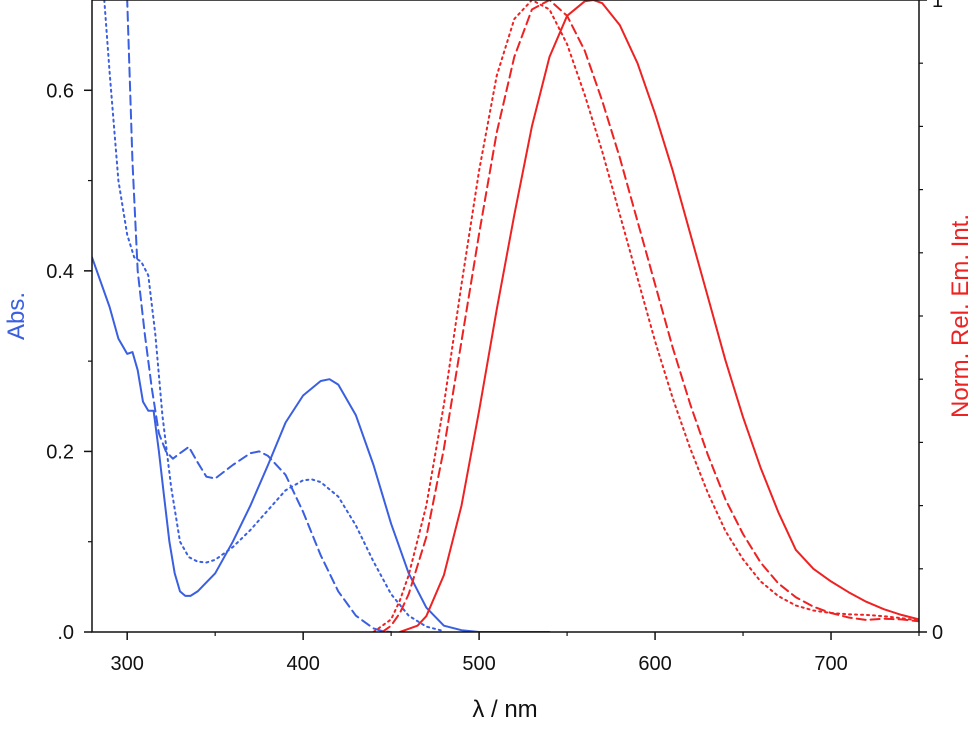  I want to click on y-right-tick-label: 0, so click(937, 633).